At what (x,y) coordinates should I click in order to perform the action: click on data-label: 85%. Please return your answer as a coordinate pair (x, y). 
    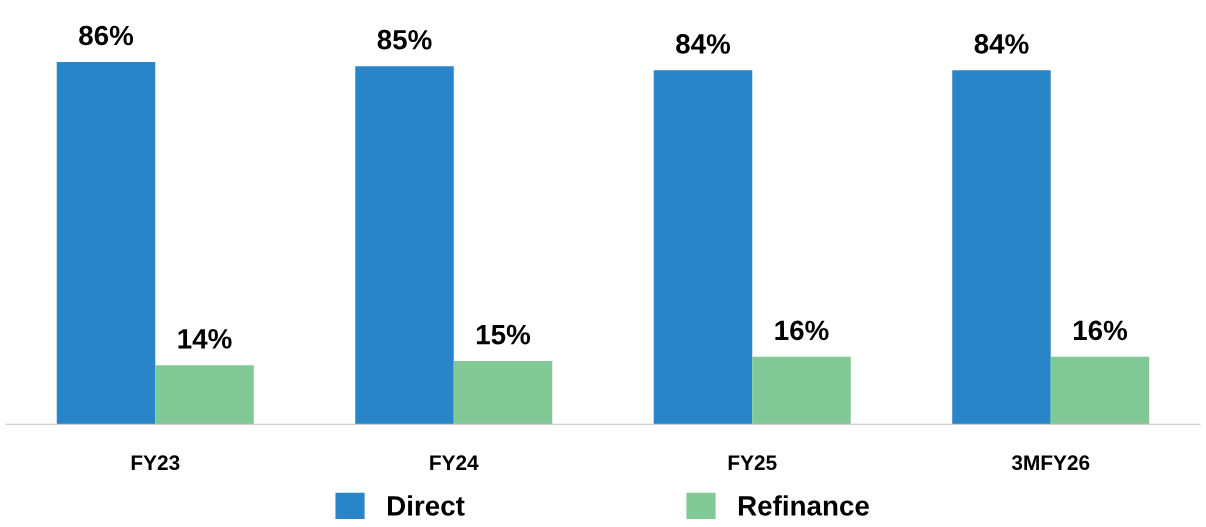
    Looking at the image, I should click on (404, 39).